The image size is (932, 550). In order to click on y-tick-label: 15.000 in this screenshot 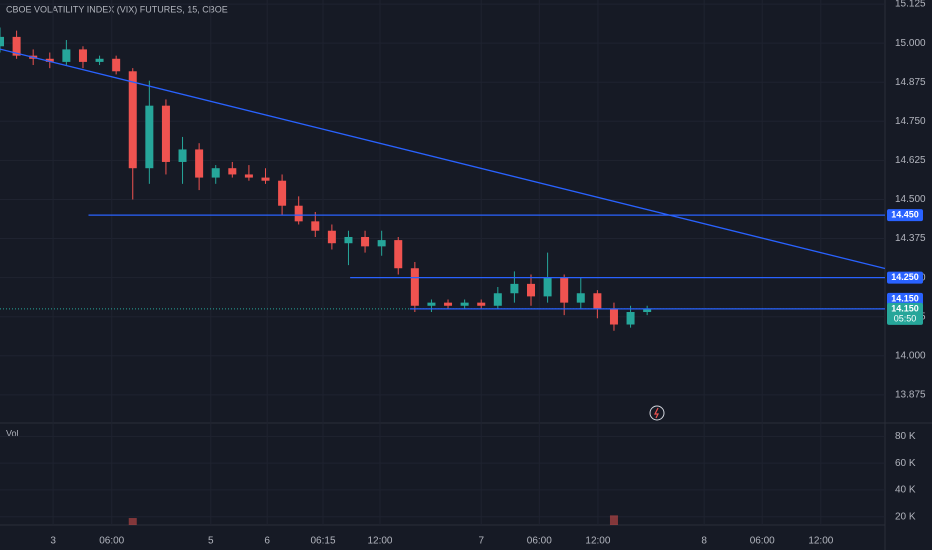, I will do `click(910, 43)`.